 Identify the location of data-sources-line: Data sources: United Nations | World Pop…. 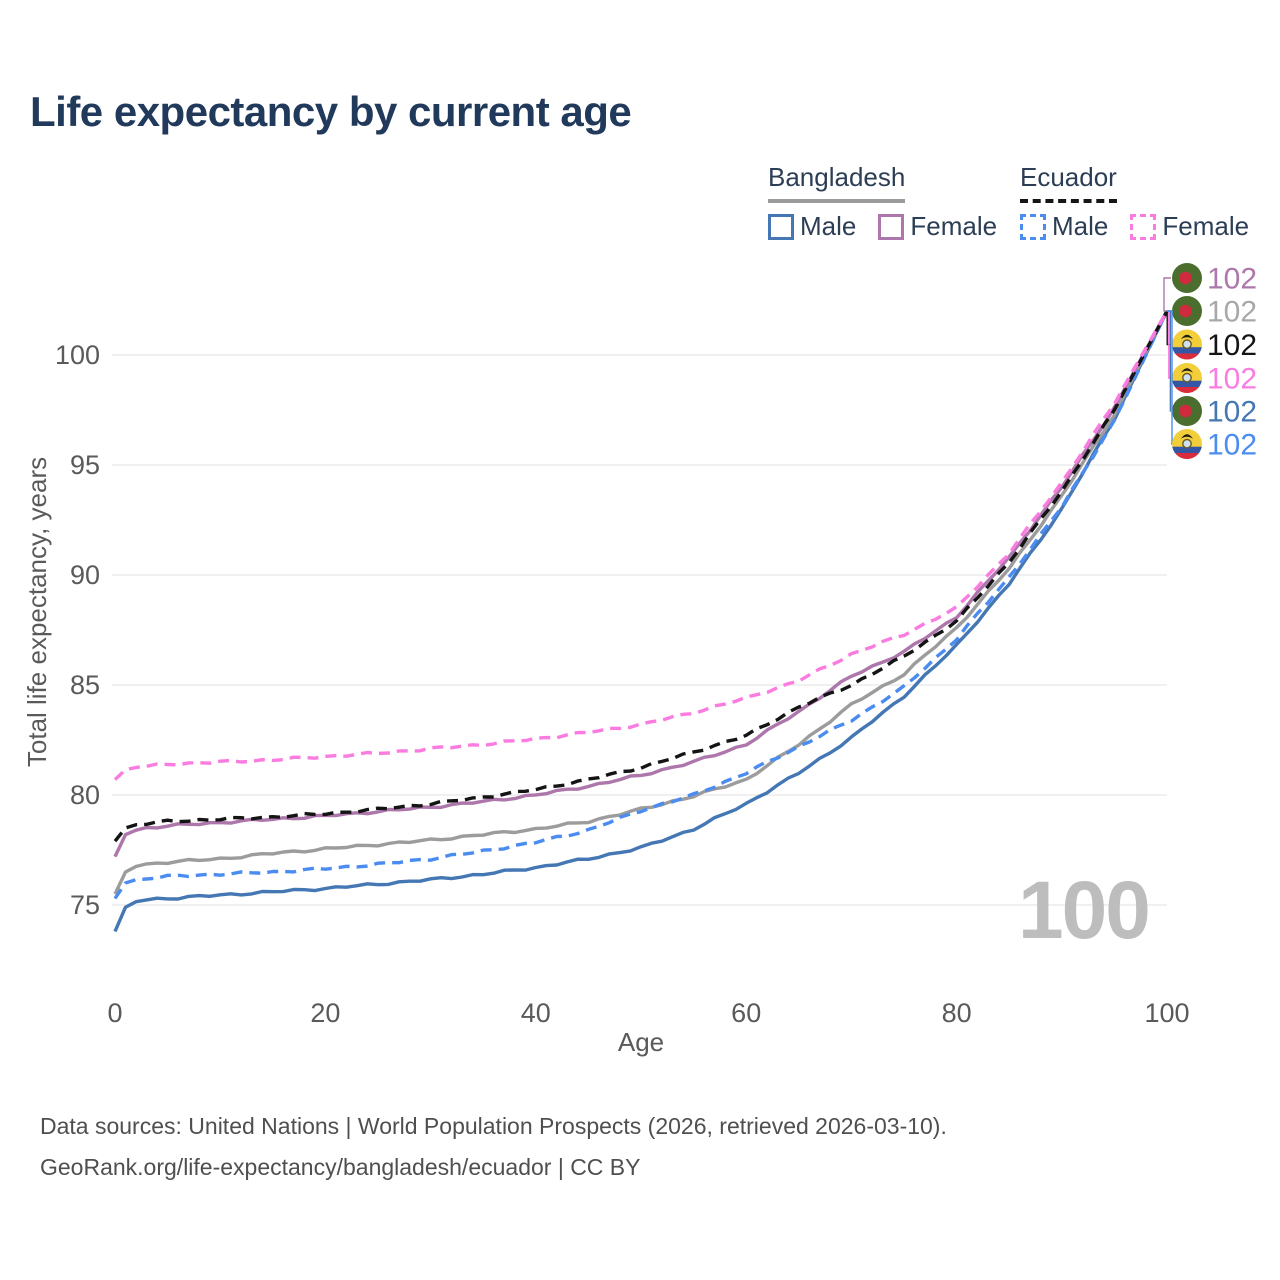
(493, 1126).